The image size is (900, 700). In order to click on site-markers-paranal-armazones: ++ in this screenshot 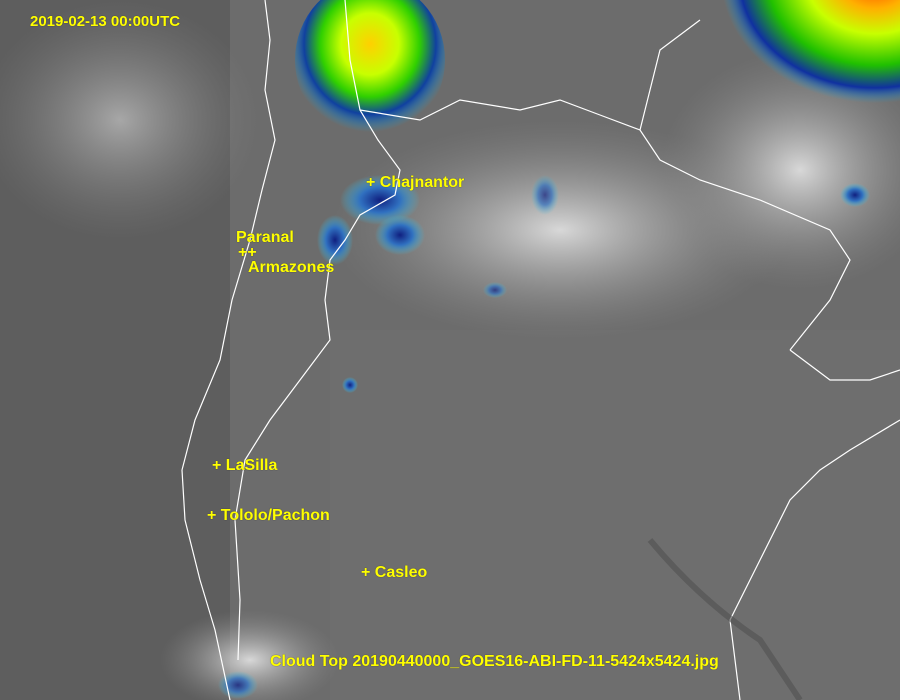, I will do `click(247, 252)`.